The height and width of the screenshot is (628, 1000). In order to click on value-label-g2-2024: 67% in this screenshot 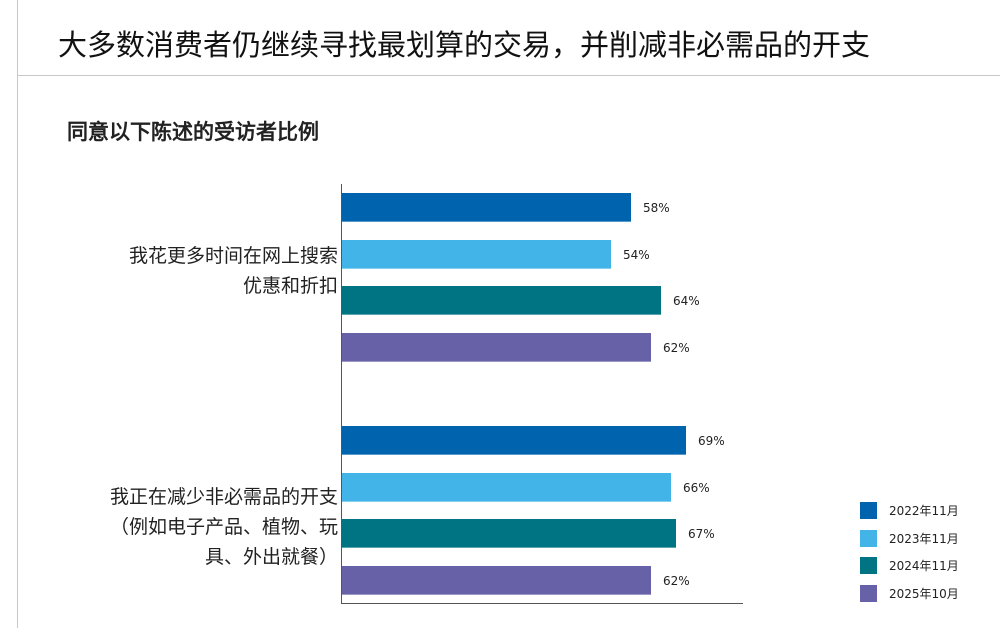, I will do `click(701, 534)`.